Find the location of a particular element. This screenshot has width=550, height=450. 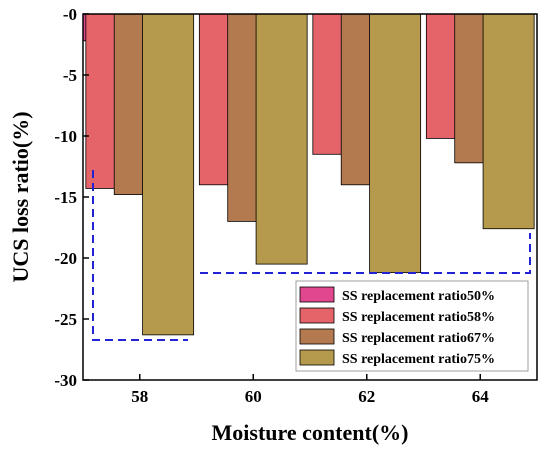

legend-label: SS replacement ratio67% is located at coordinates (418, 338).